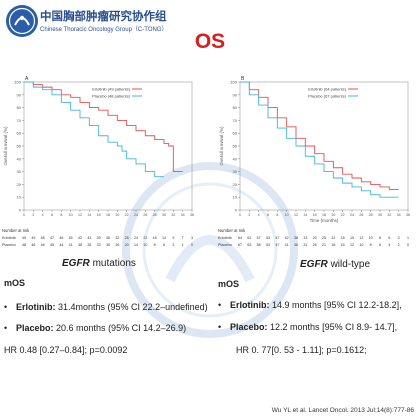 The width and height of the screenshot is (420, 420). Describe the element at coordinates (243, 79) in the screenshot. I see `panel-label: B` at that location.